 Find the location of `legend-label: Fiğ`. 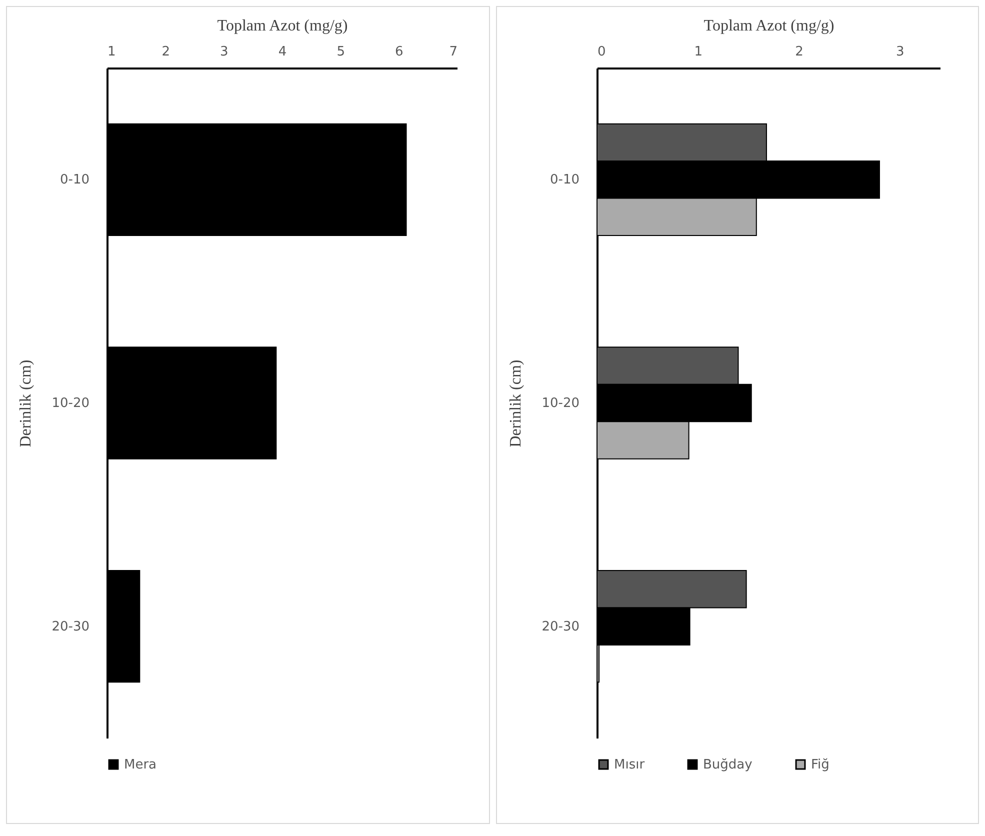

legend-label: Fiğ is located at coordinates (819, 765).